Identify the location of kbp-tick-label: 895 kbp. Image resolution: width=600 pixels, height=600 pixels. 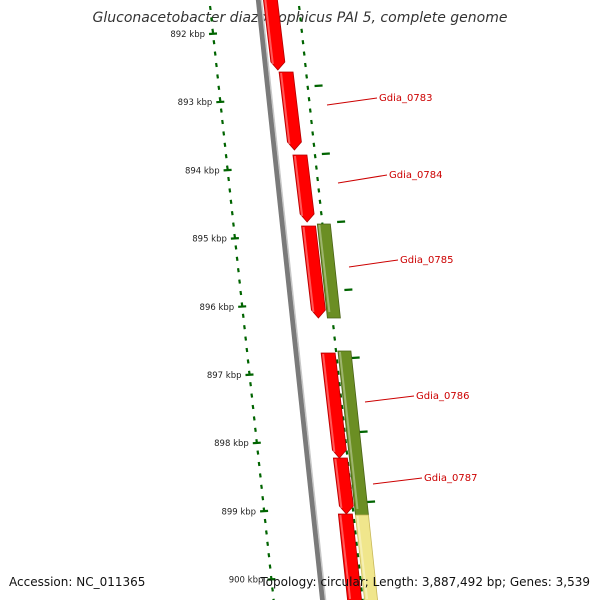
(209, 240).